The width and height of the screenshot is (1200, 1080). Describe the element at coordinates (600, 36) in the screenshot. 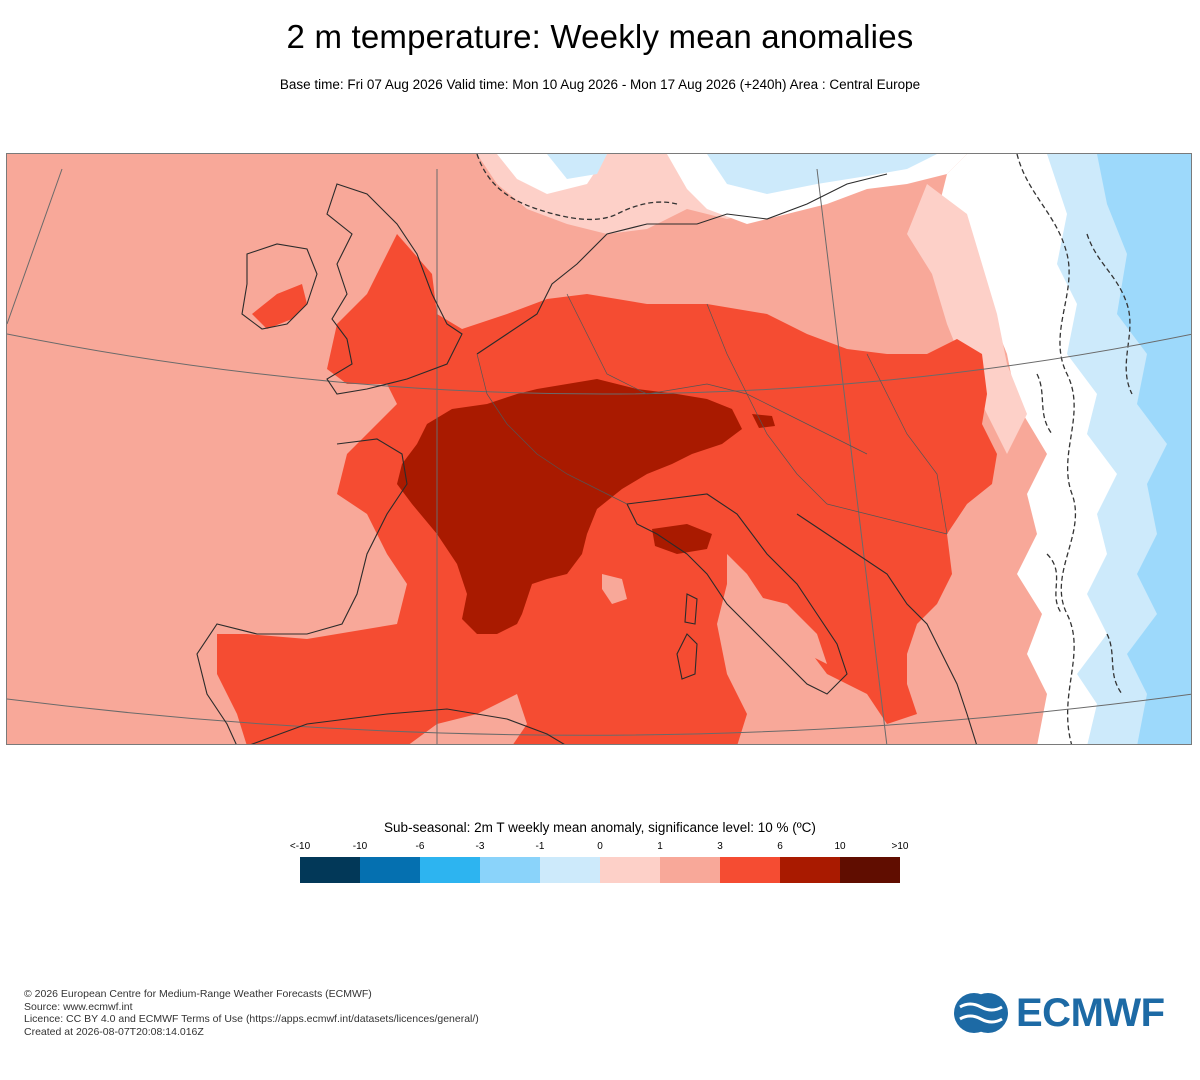

I see `chart-title: 2 m temperature: Weekly mean anomalies` at that location.